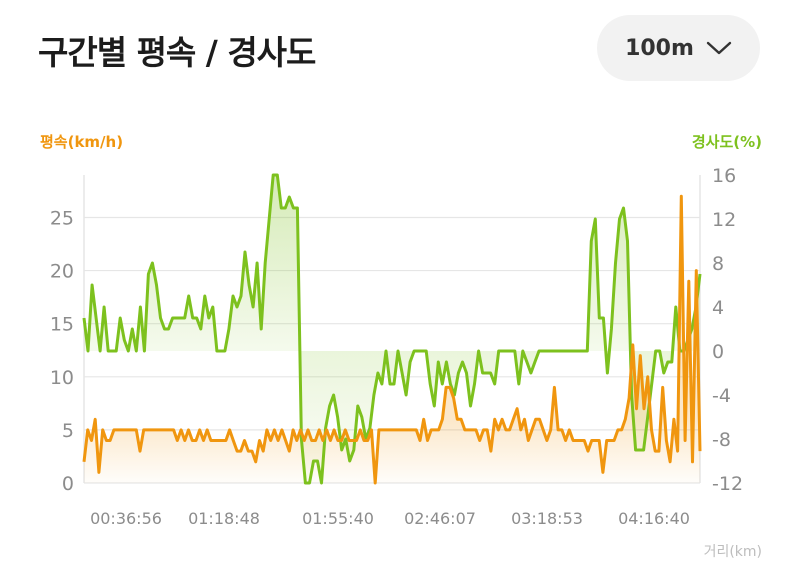  I want to click on x-tick-label: 01:55:40, so click(338, 518).